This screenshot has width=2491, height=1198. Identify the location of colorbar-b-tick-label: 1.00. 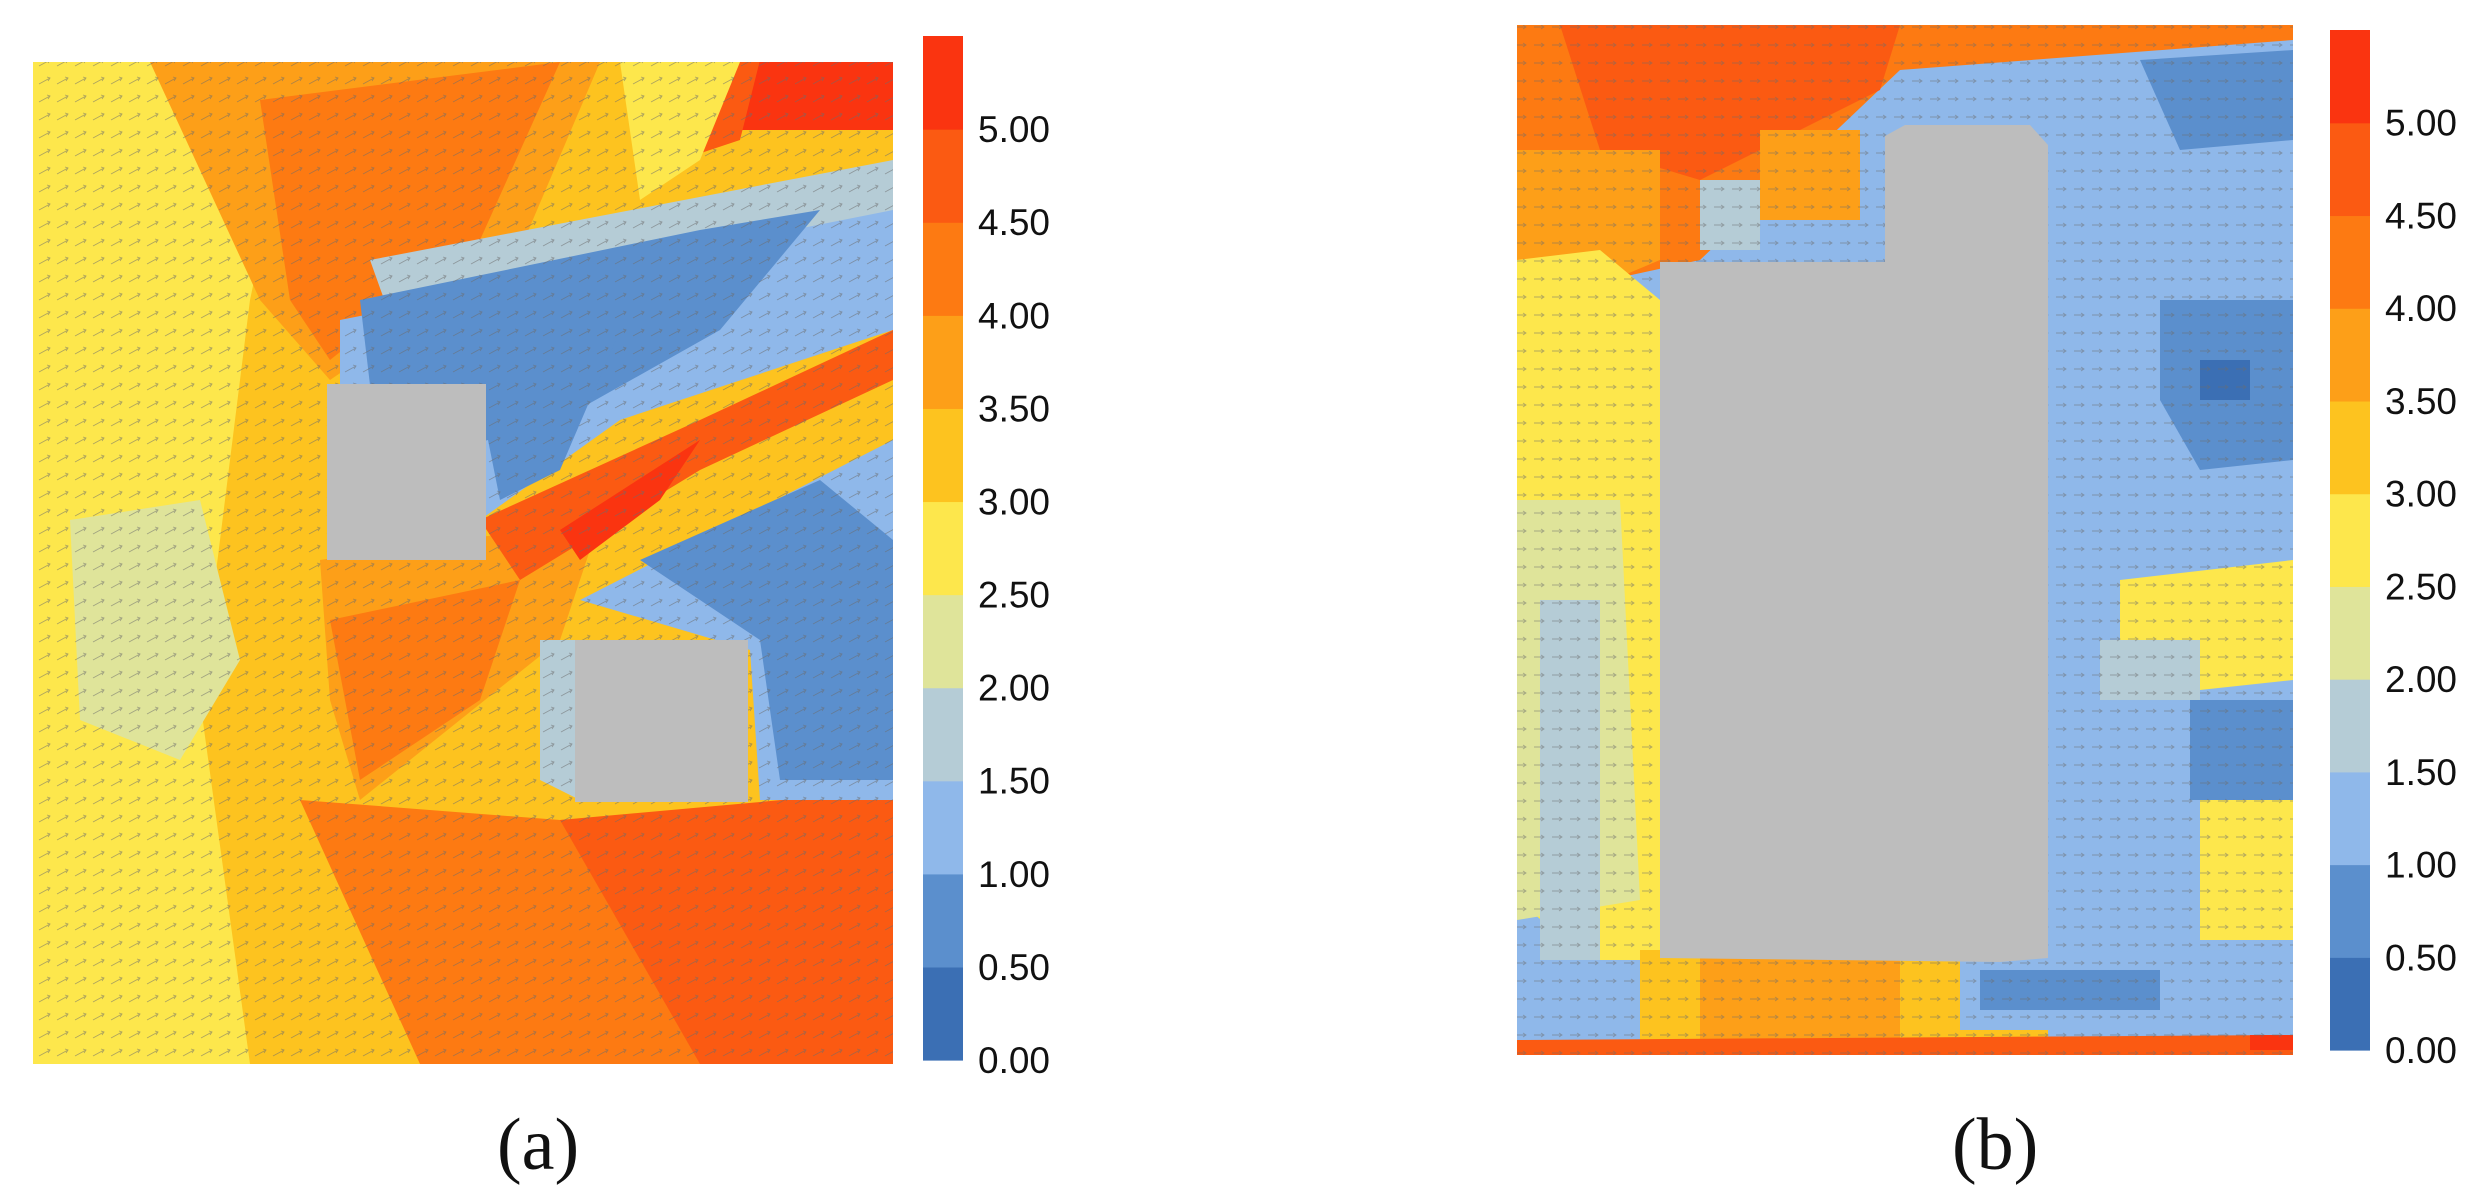
(2421, 865).